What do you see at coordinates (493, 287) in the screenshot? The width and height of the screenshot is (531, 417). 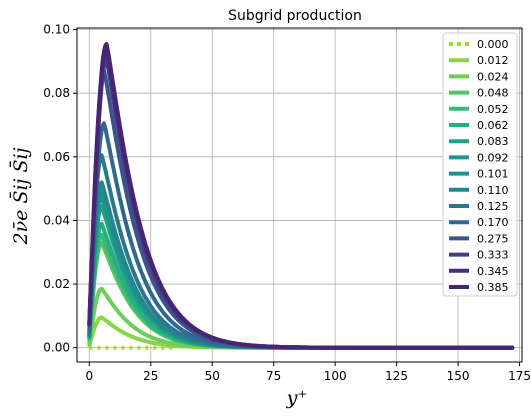 I see `legend-label: 0.385` at bounding box center [493, 287].